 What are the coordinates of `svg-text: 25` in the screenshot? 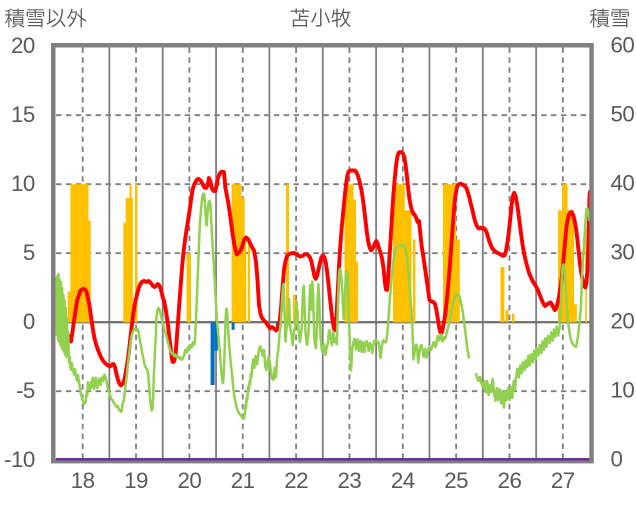 It's located at (456, 480).